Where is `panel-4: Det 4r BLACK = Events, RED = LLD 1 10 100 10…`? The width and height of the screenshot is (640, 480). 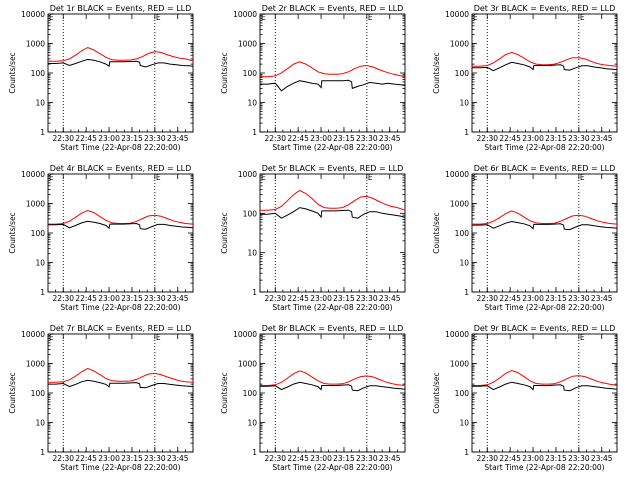
panel-4: Det 4r BLACK = Events, RED = LLD 1 10 100 10… is located at coordinates (101, 238).